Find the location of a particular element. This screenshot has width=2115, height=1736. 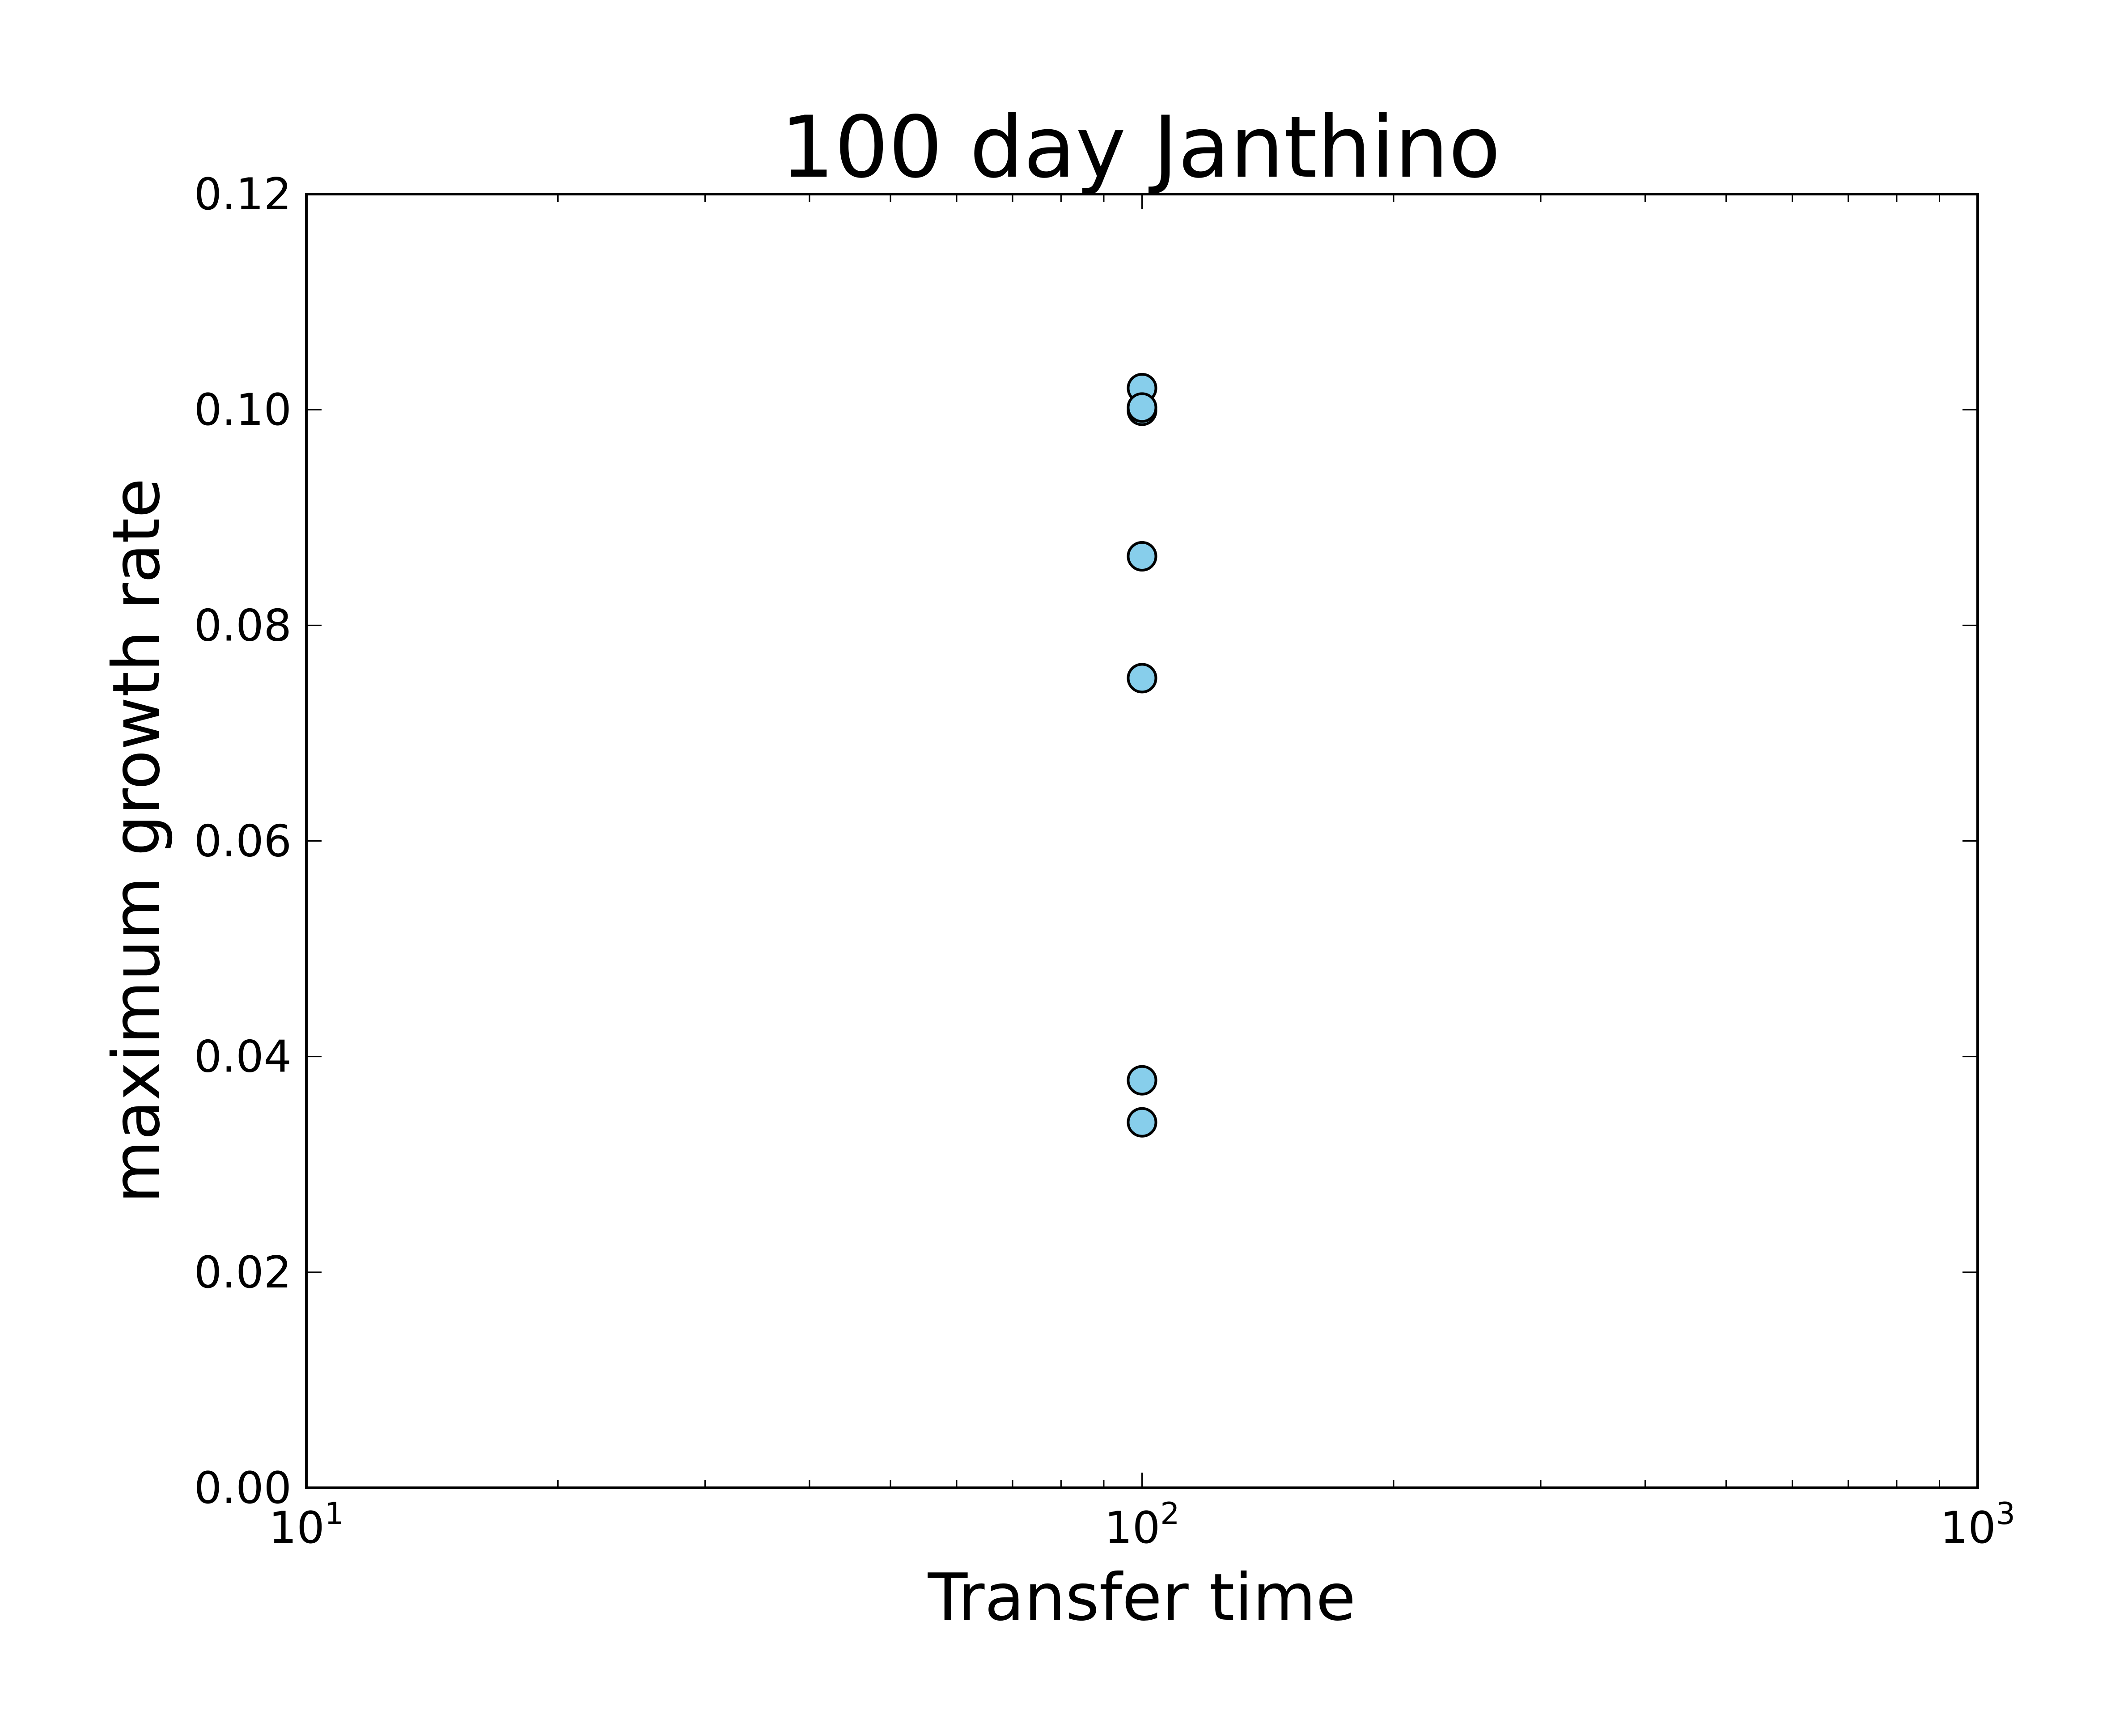

y-tick-label: 0.06 is located at coordinates (243, 841).